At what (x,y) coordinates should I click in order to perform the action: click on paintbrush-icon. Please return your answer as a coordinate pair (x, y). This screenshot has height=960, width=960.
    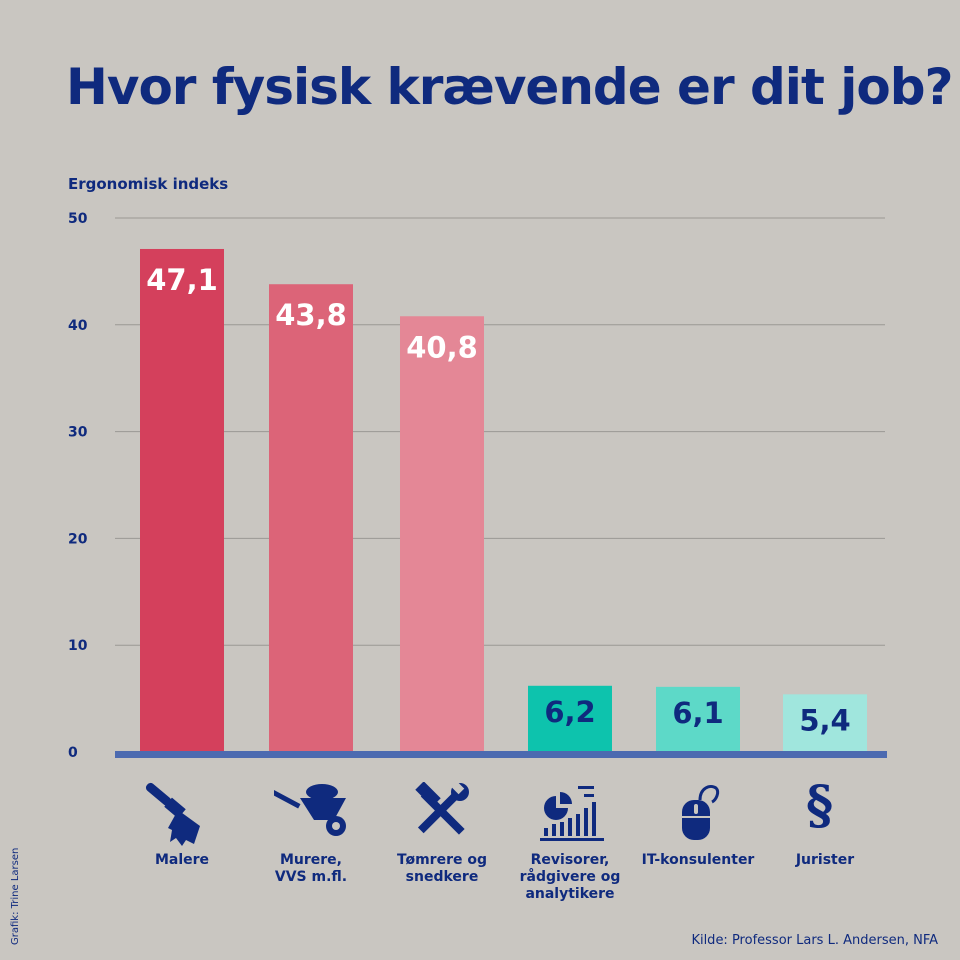
    Looking at the image, I should click on (172, 814).